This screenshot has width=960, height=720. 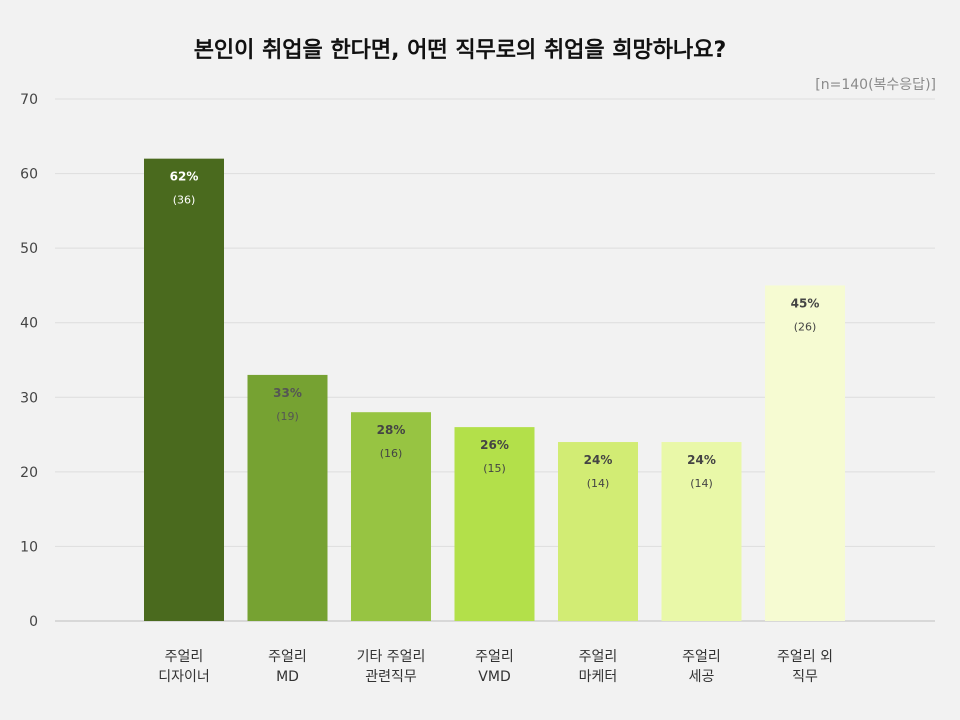 What do you see at coordinates (29, 473) in the screenshot?
I see `y-tick-label-20: 20` at bounding box center [29, 473].